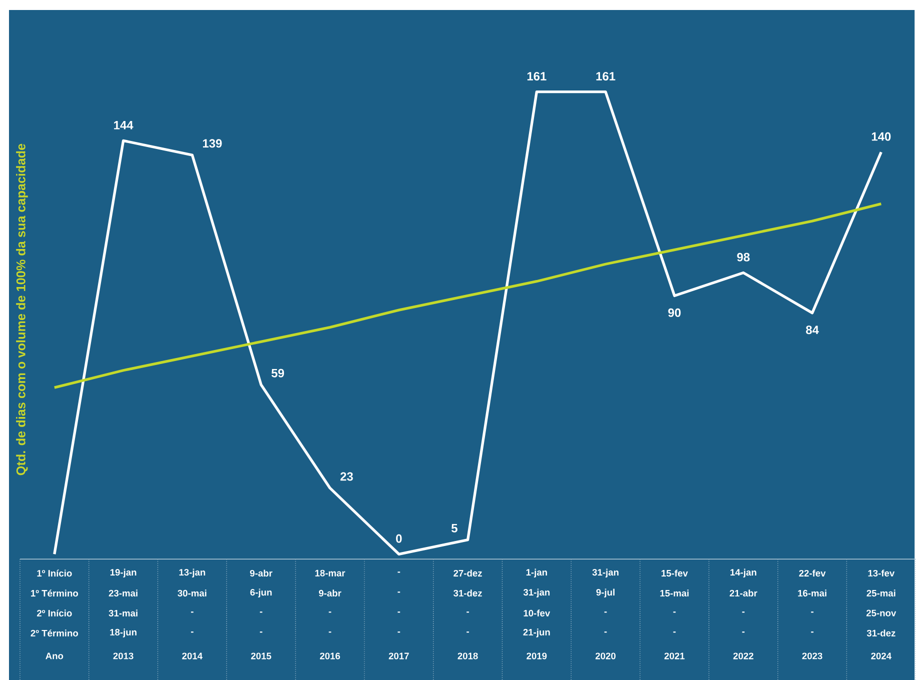 The height and width of the screenshot is (680, 916). What do you see at coordinates (261, 593) in the screenshot?
I see `text: 6-jun` at bounding box center [261, 593].